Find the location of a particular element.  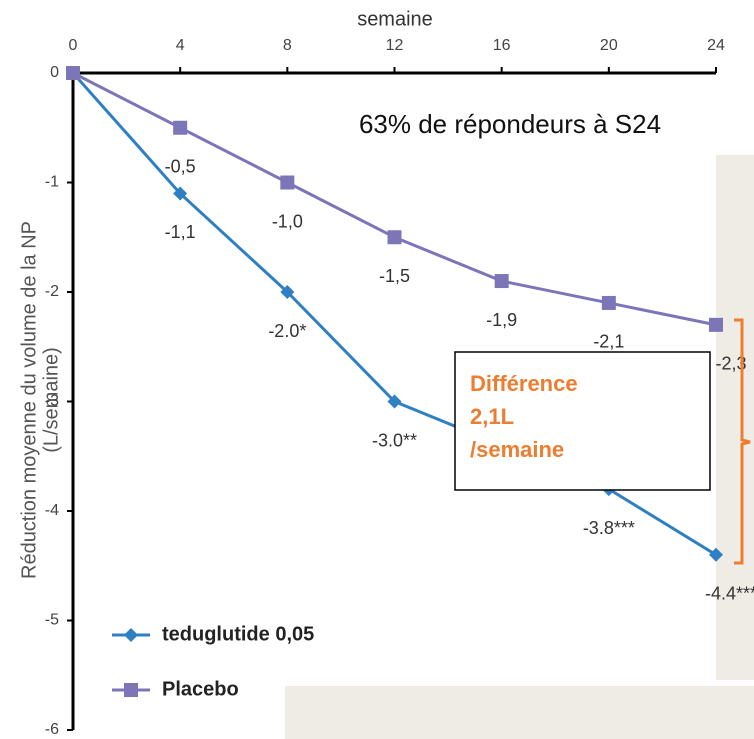

data-label: -1,1 is located at coordinates (180, 232).